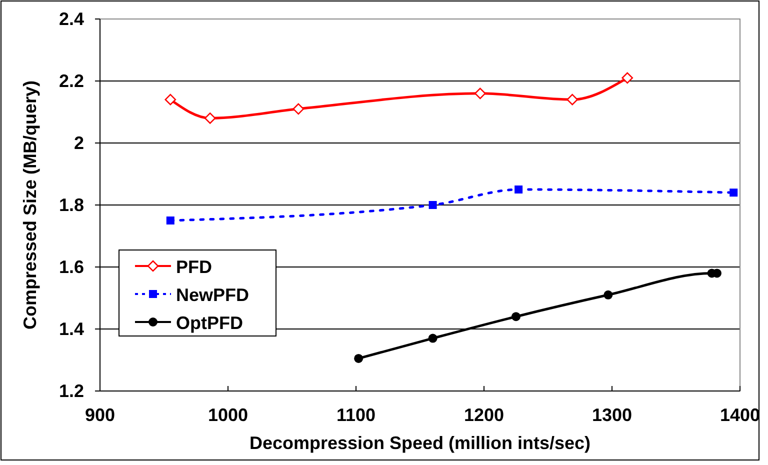 The image size is (768, 465). Describe the element at coordinates (356, 415) in the screenshot. I see `x-tick-label: 1100` at that location.